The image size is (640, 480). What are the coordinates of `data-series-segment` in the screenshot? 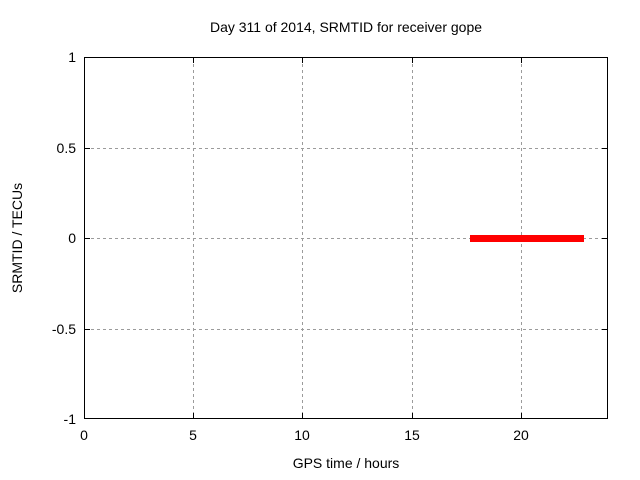 It's located at (527, 238).